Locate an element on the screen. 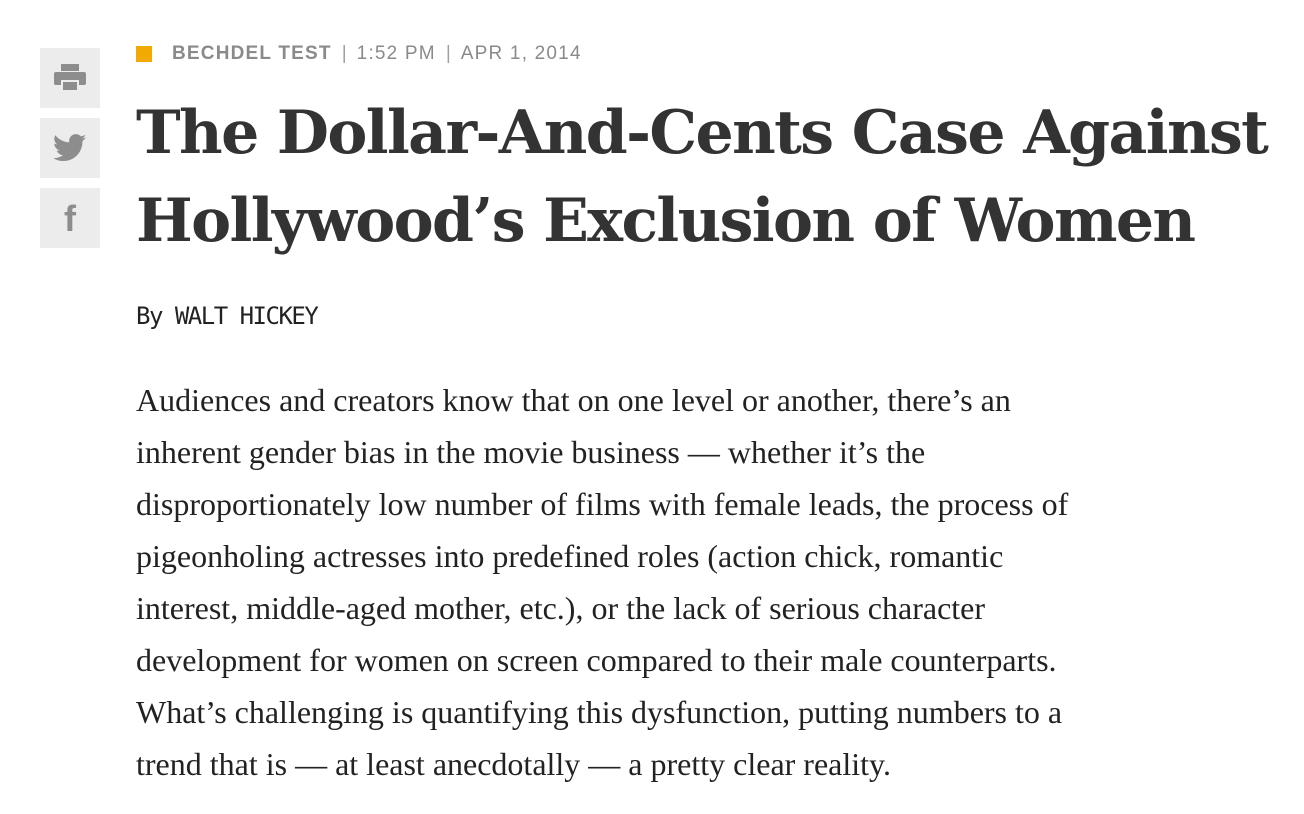 Image resolution: width=1304 pixels, height=814 pixels. facebook-share-button: f is located at coordinates (70, 218).